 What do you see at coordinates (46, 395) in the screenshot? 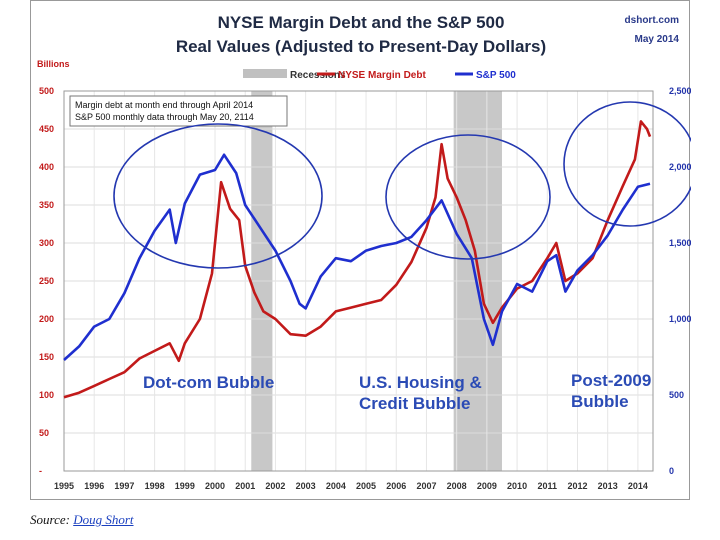
I see `y-left-tick: 100` at bounding box center [46, 395].